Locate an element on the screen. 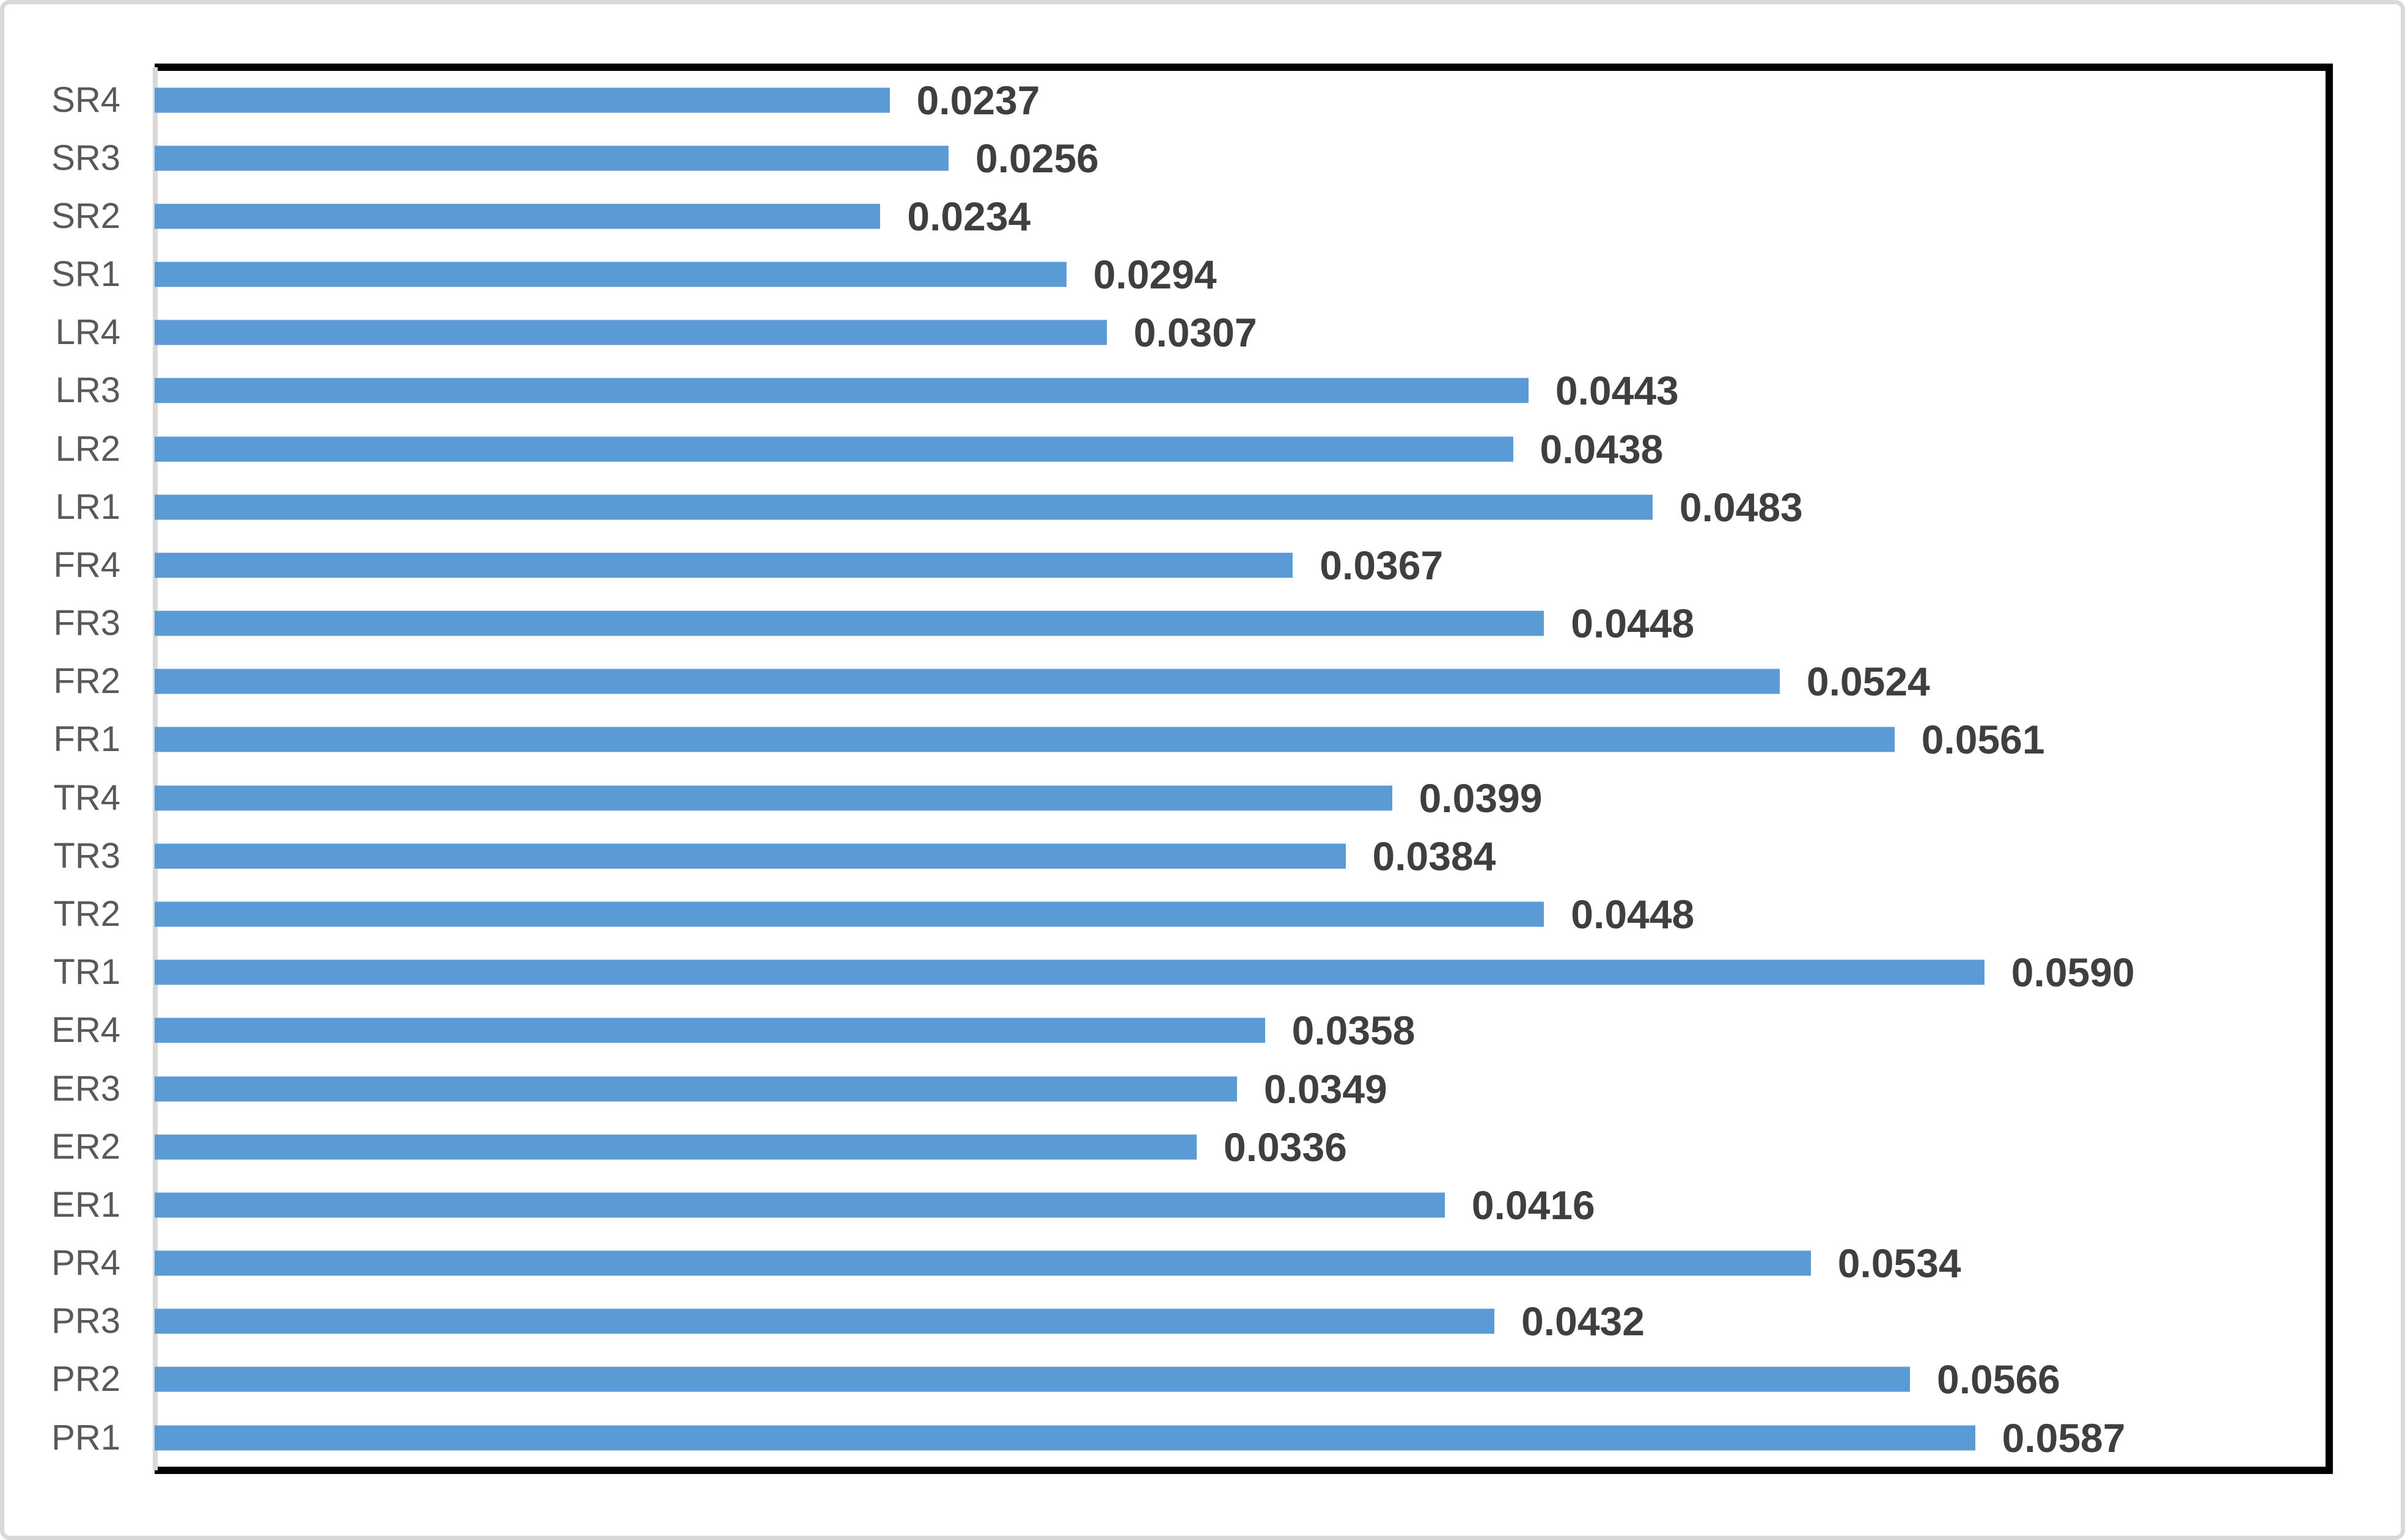 The width and height of the screenshot is (2405, 1540). bar-row: LR3 0.0443 is located at coordinates (1191, 391).